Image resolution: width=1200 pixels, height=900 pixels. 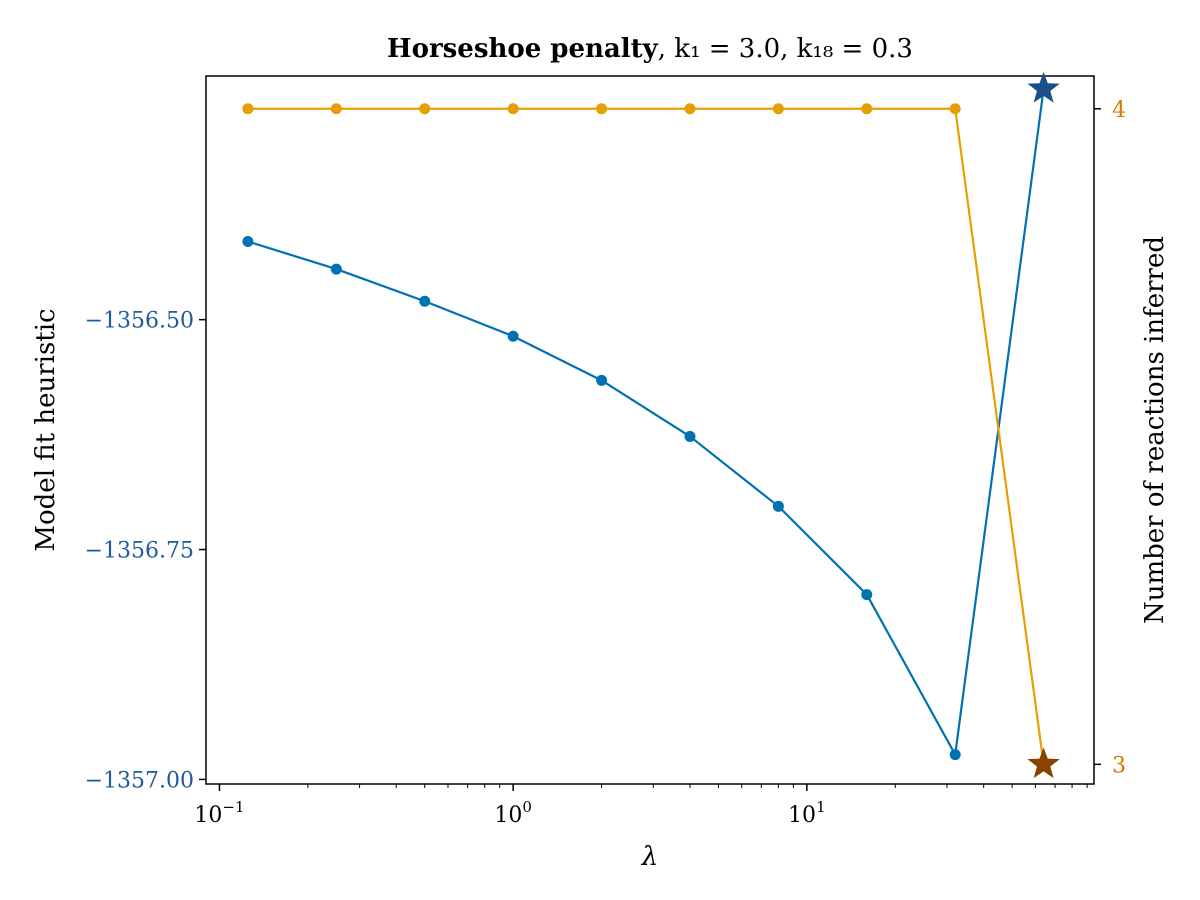 What do you see at coordinates (1155, 430) in the screenshot?
I see `right-axis-label: Number of reactions inferred` at bounding box center [1155, 430].